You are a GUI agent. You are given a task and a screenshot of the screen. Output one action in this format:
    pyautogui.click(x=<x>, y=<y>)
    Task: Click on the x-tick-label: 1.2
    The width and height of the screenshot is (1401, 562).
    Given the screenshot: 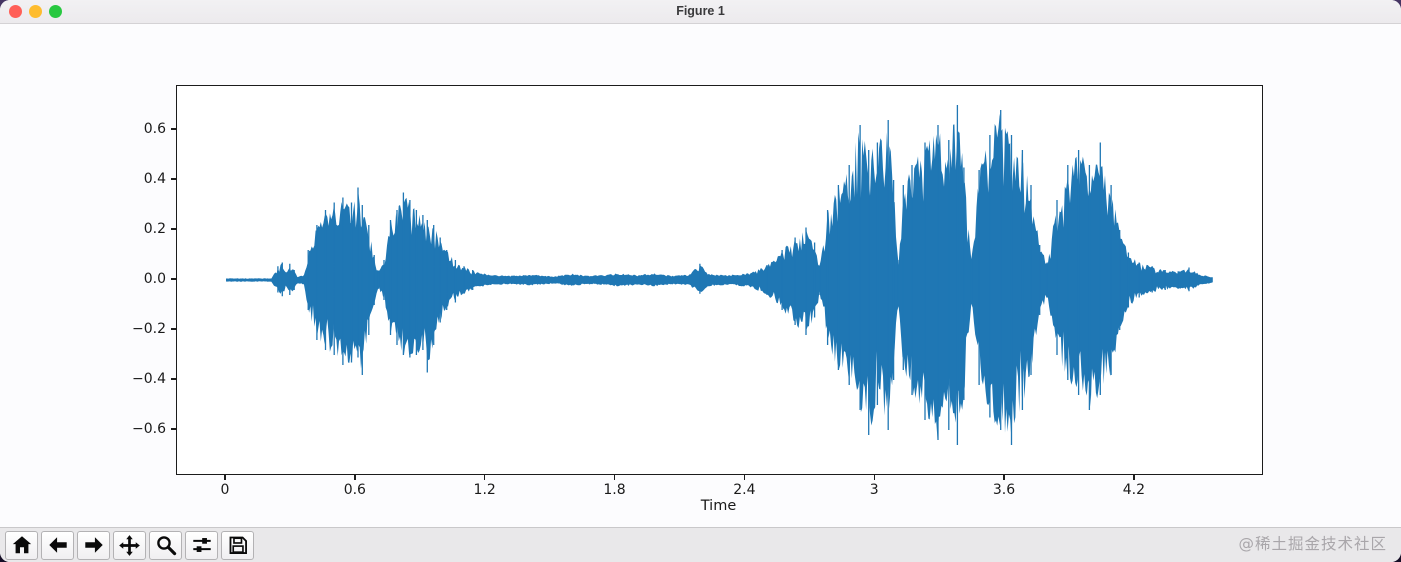 What is the action you would take?
    pyautogui.click(x=484, y=490)
    